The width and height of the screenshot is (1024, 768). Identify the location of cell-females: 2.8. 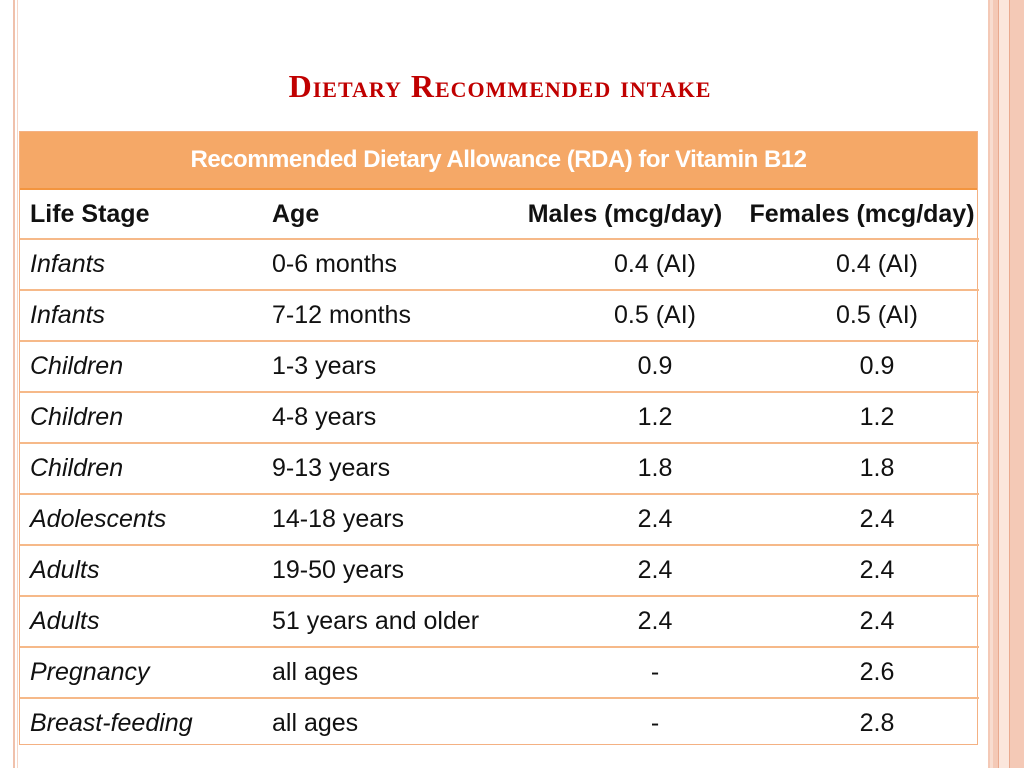
(877, 723).